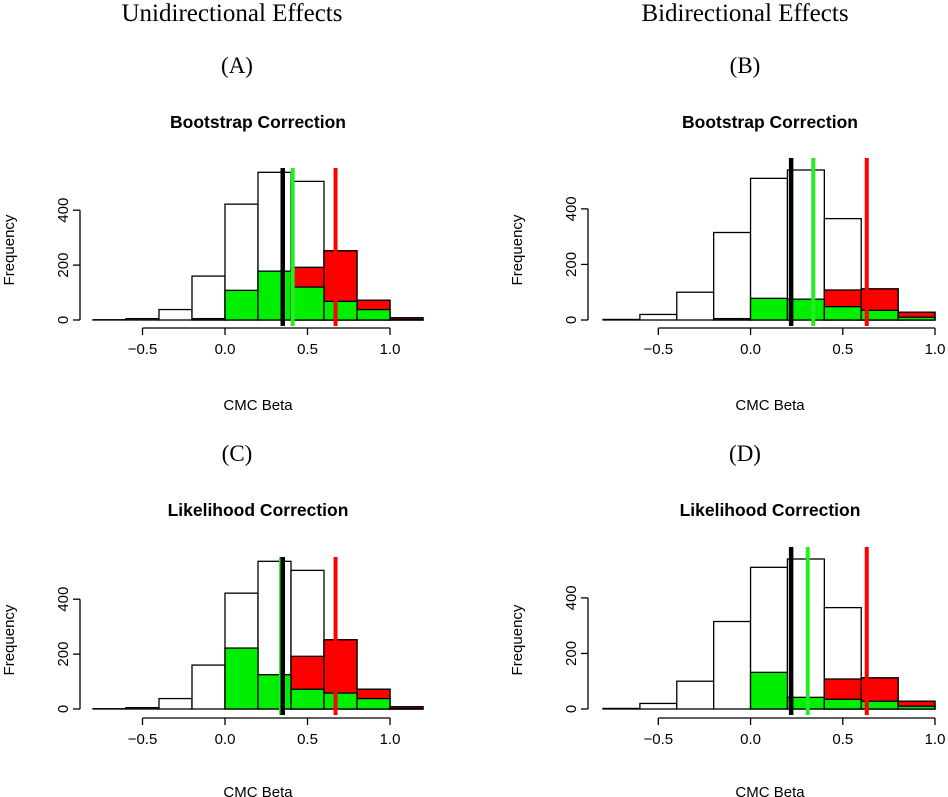 The image size is (948, 797). What do you see at coordinates (745, 65) in the screenshot?
I see `panel-label: (B)` at bounding box center [745, 65].